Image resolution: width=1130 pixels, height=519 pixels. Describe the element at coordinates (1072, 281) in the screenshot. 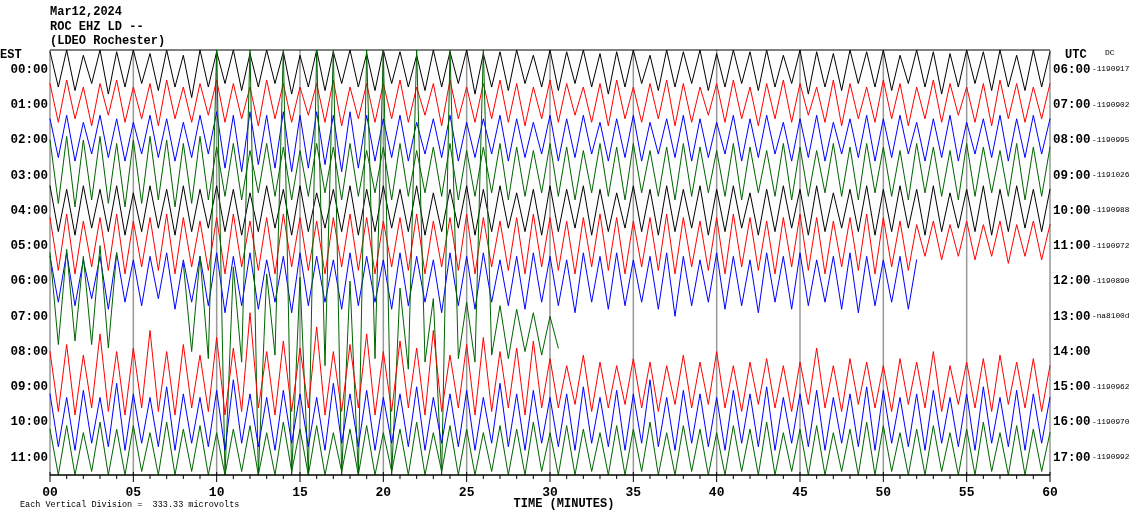

I see `y2-tick-label: 12:00` at that location.